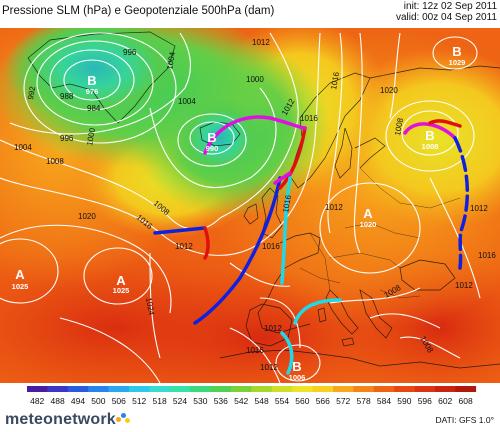 This screenshot has height=432, width=500. I want to click on scale-tick-label: 572, so click(343, 401).